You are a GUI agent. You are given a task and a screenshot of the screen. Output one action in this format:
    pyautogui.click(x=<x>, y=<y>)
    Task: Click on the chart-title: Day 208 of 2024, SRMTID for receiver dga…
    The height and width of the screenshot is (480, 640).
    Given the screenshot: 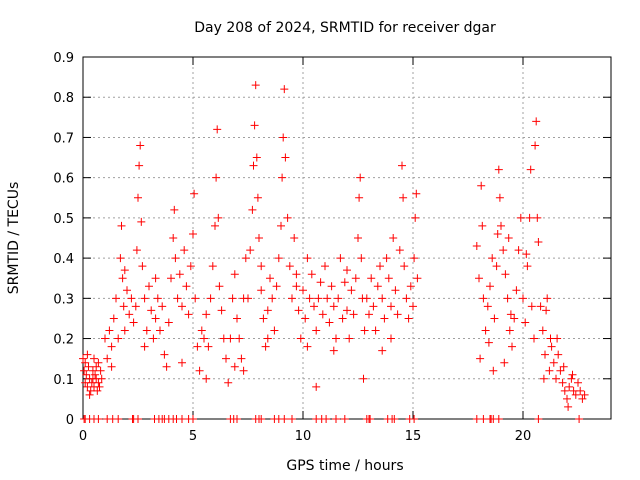 What is the action you would take?
    pyautogui.click(x=345, y=28)
    